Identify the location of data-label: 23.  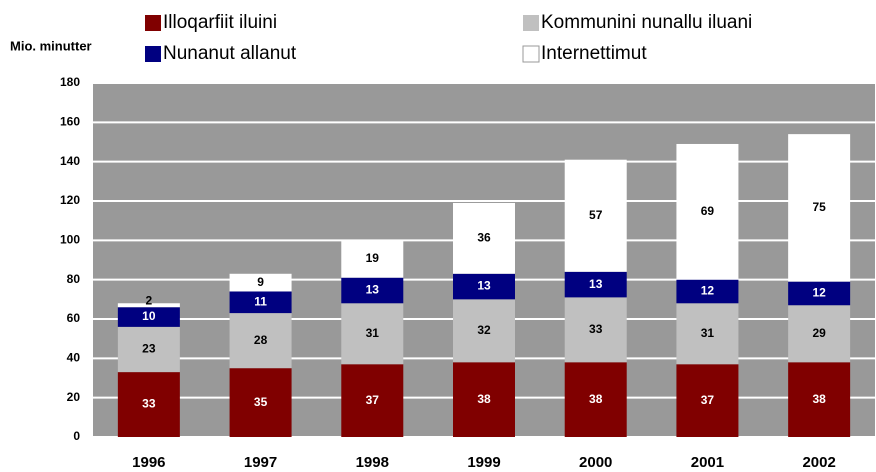
(149, 349).